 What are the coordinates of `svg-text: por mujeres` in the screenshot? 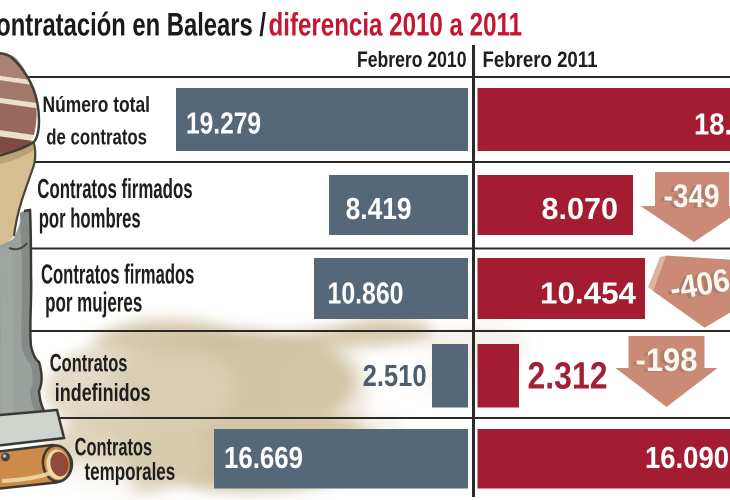 It's located at (93, 302).